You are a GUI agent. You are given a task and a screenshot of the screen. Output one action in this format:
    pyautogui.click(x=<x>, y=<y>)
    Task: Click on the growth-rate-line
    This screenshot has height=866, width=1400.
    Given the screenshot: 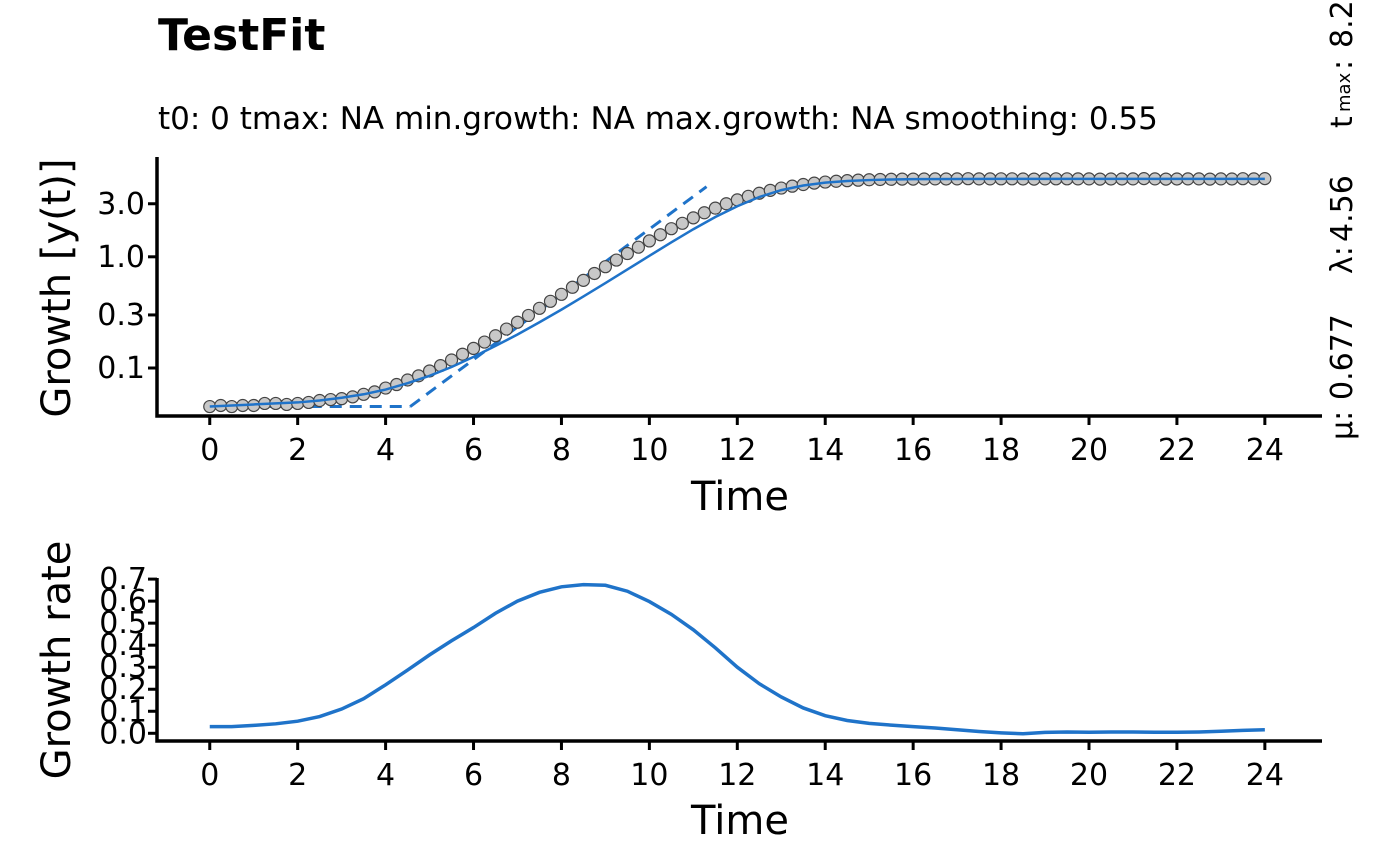 What is the action you would take?
    pyautogui.click(x=737, y=659)
    